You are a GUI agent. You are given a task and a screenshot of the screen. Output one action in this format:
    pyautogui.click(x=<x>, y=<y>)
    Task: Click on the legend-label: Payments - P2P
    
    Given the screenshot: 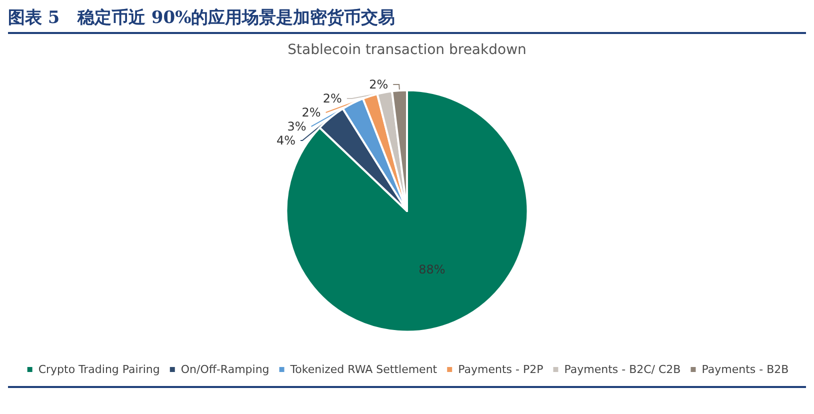 What is the action you would take?
    pyautogui.click(x=501, y=369)
    